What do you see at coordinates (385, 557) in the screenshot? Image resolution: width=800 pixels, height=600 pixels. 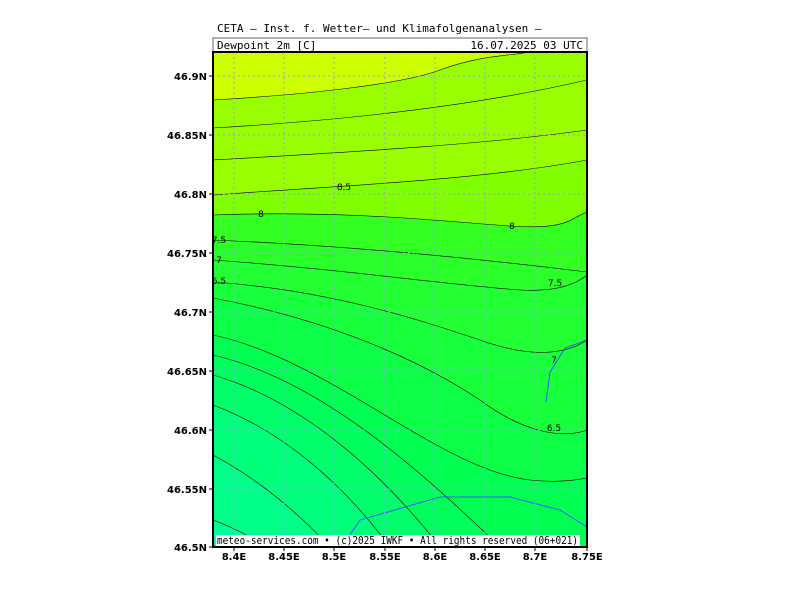 I see `x-tick-label: 8.55E` at bounding box center [385, 557].